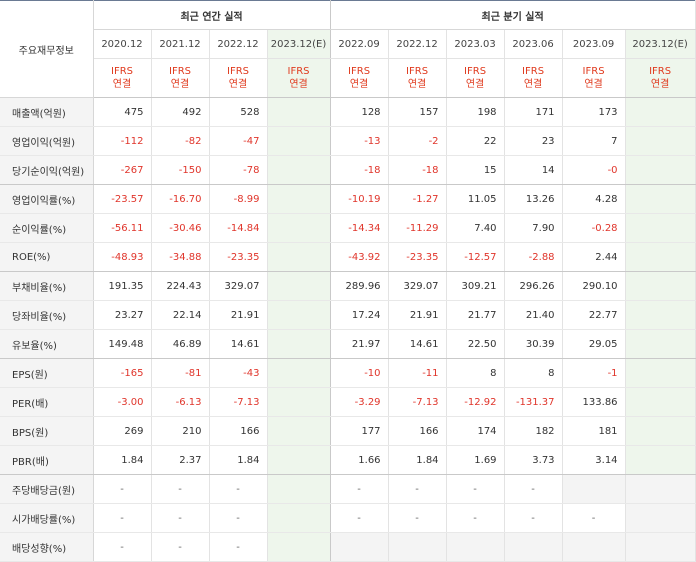  I want to click on table-cell: -8.99, so click(238, 199).